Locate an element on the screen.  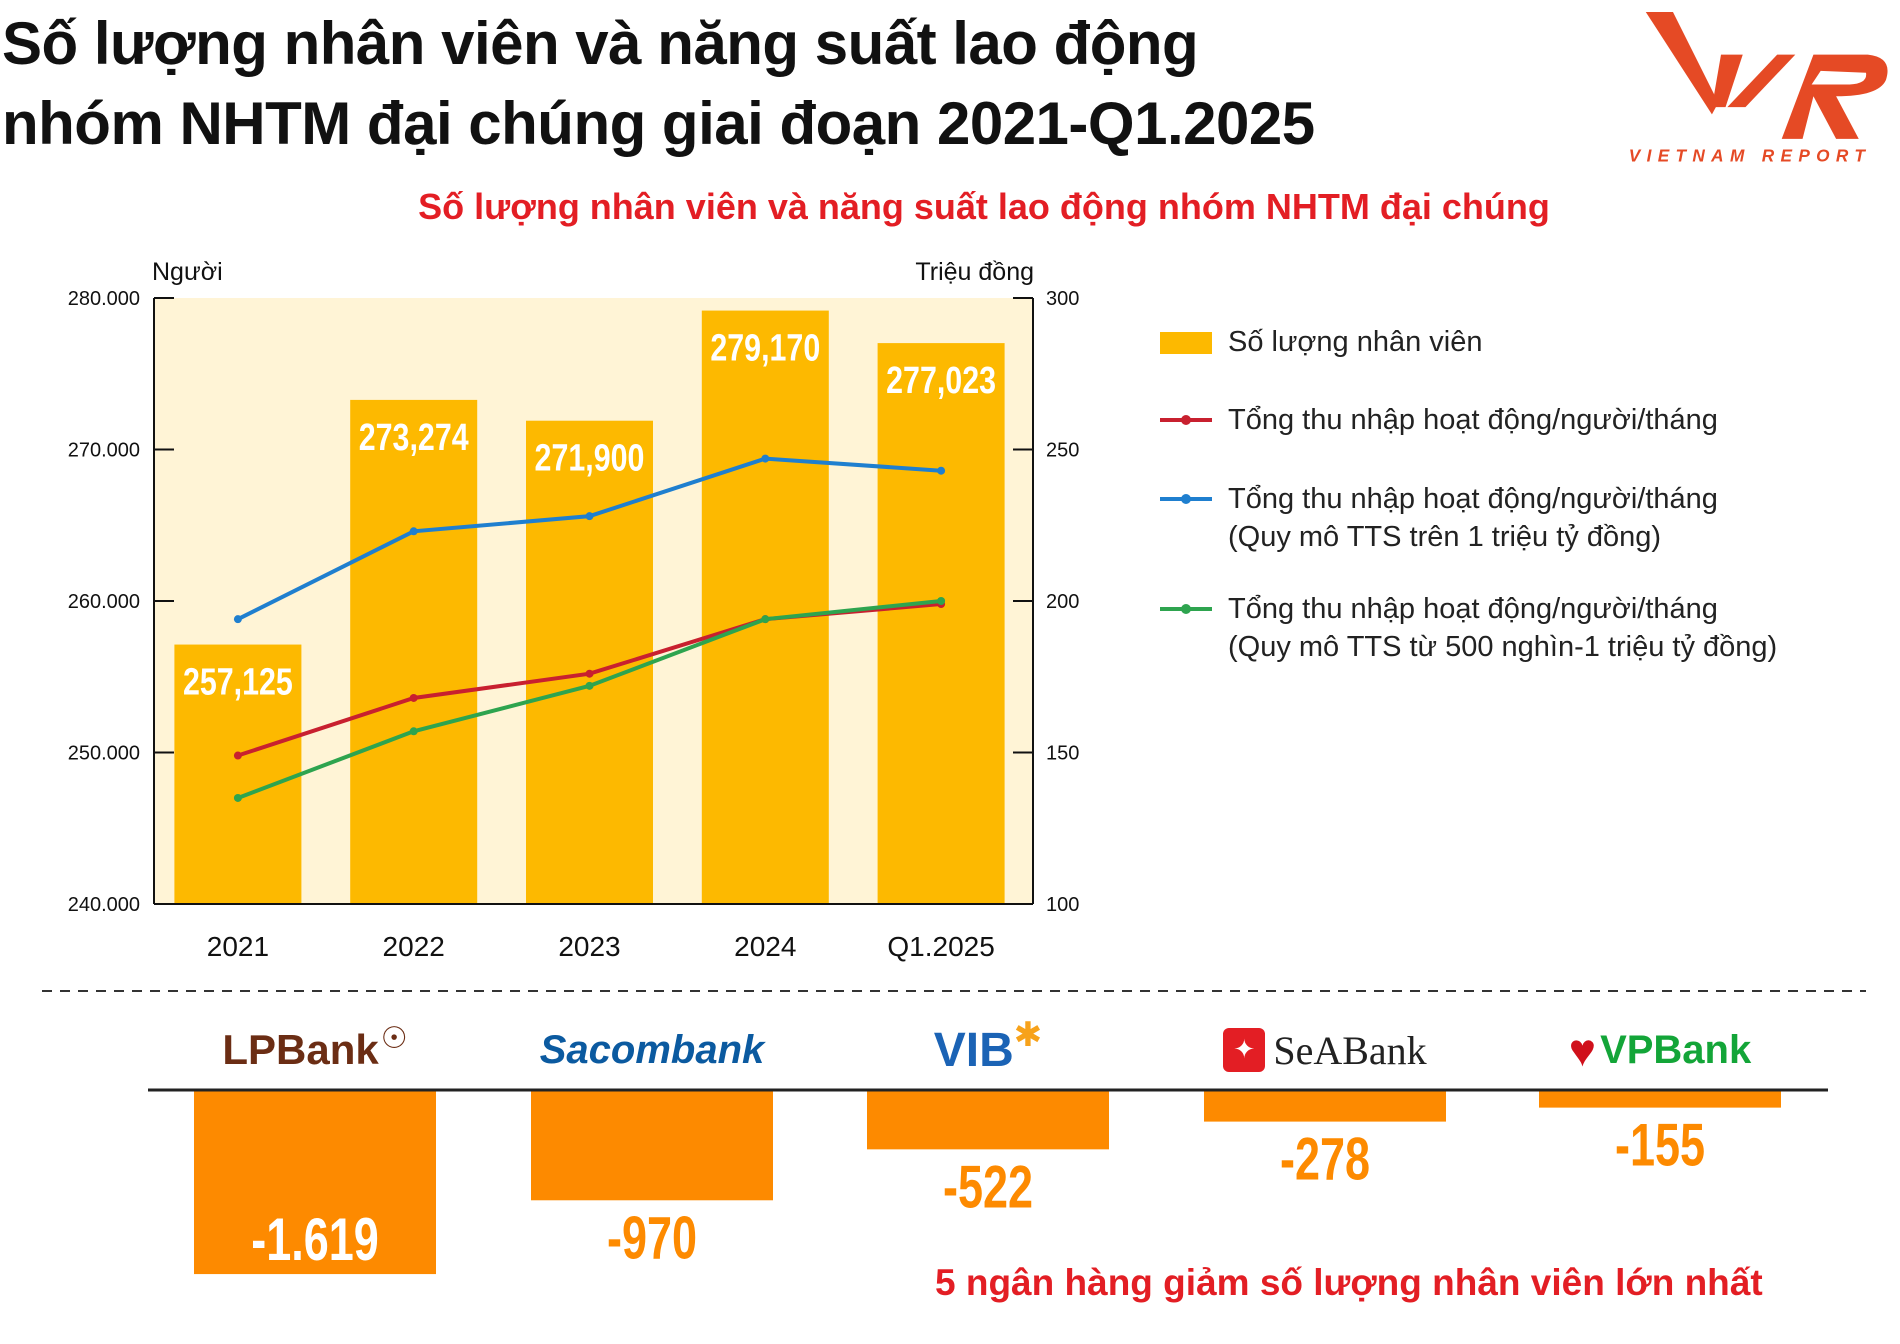
bar-2021 is located at coordinates (238, 774).